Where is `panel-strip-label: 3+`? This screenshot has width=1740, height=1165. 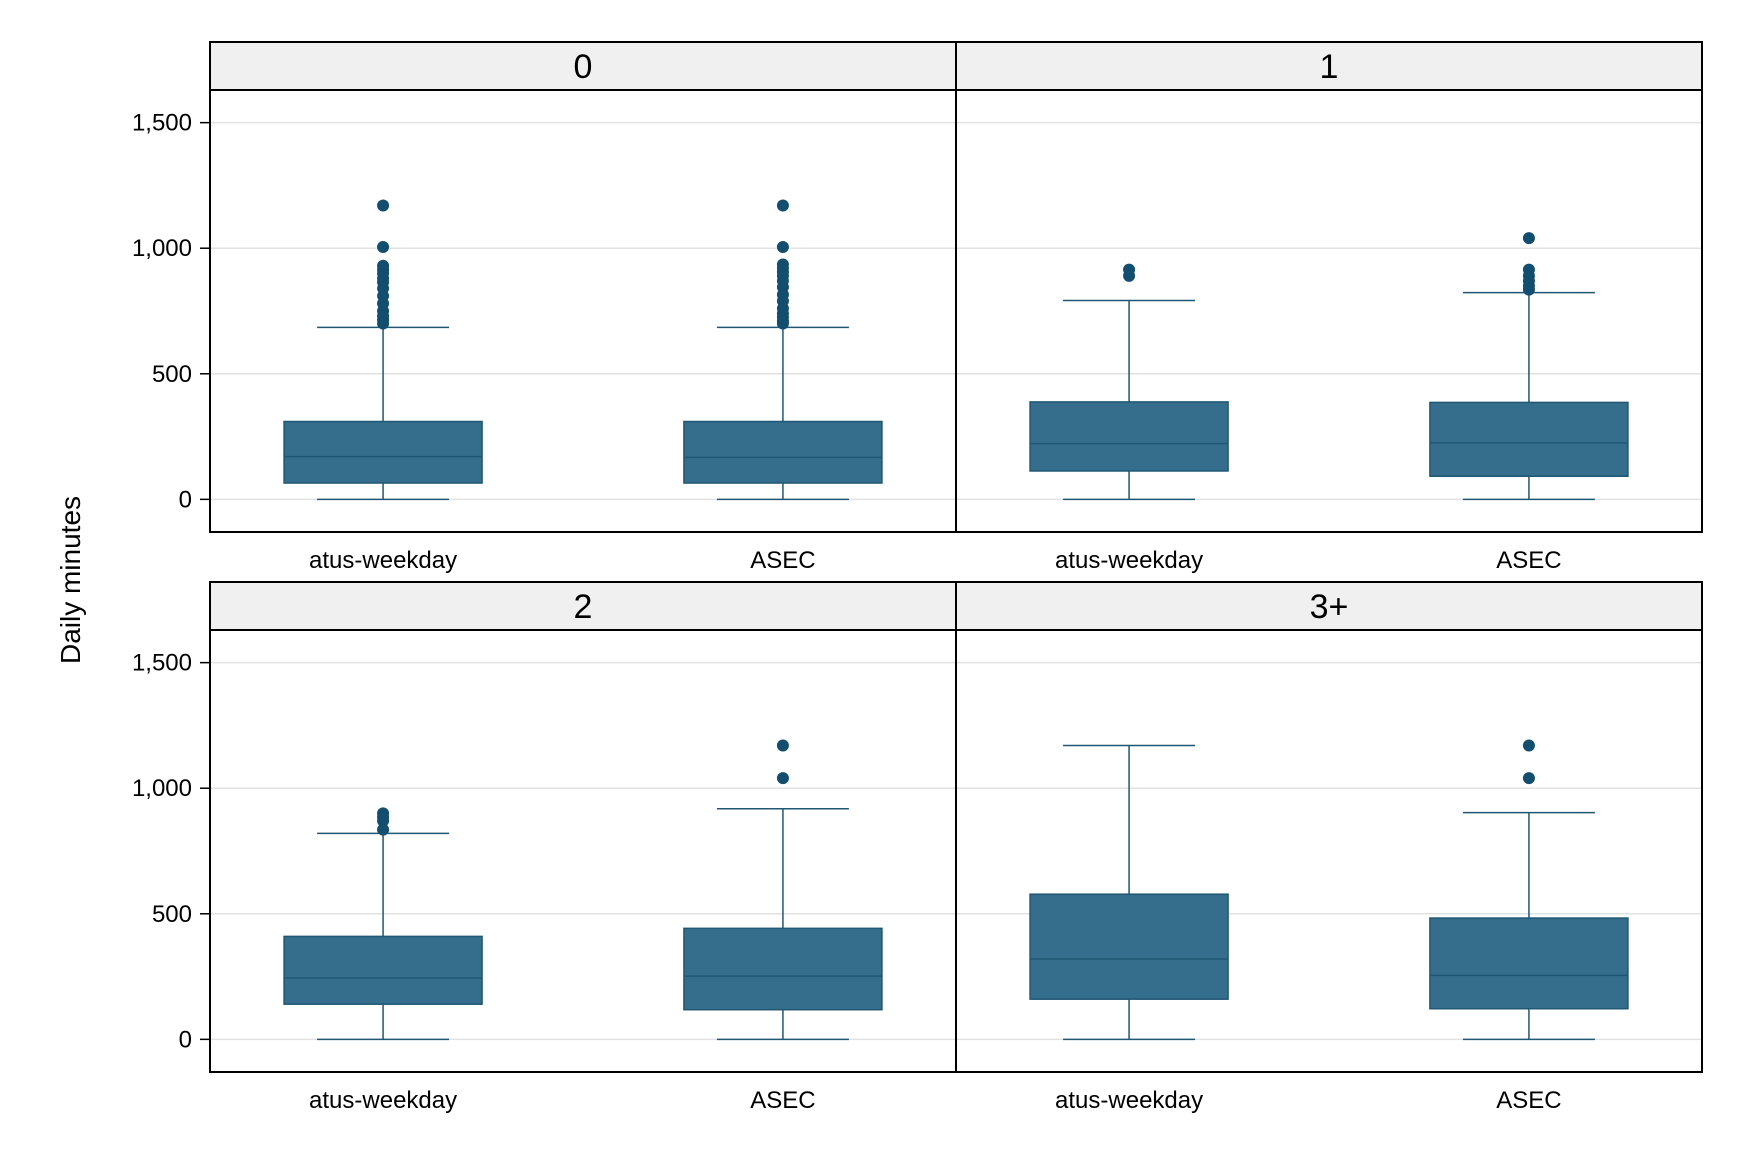 panel-strip-label: 3+ is located at coordinates (1329, 607).